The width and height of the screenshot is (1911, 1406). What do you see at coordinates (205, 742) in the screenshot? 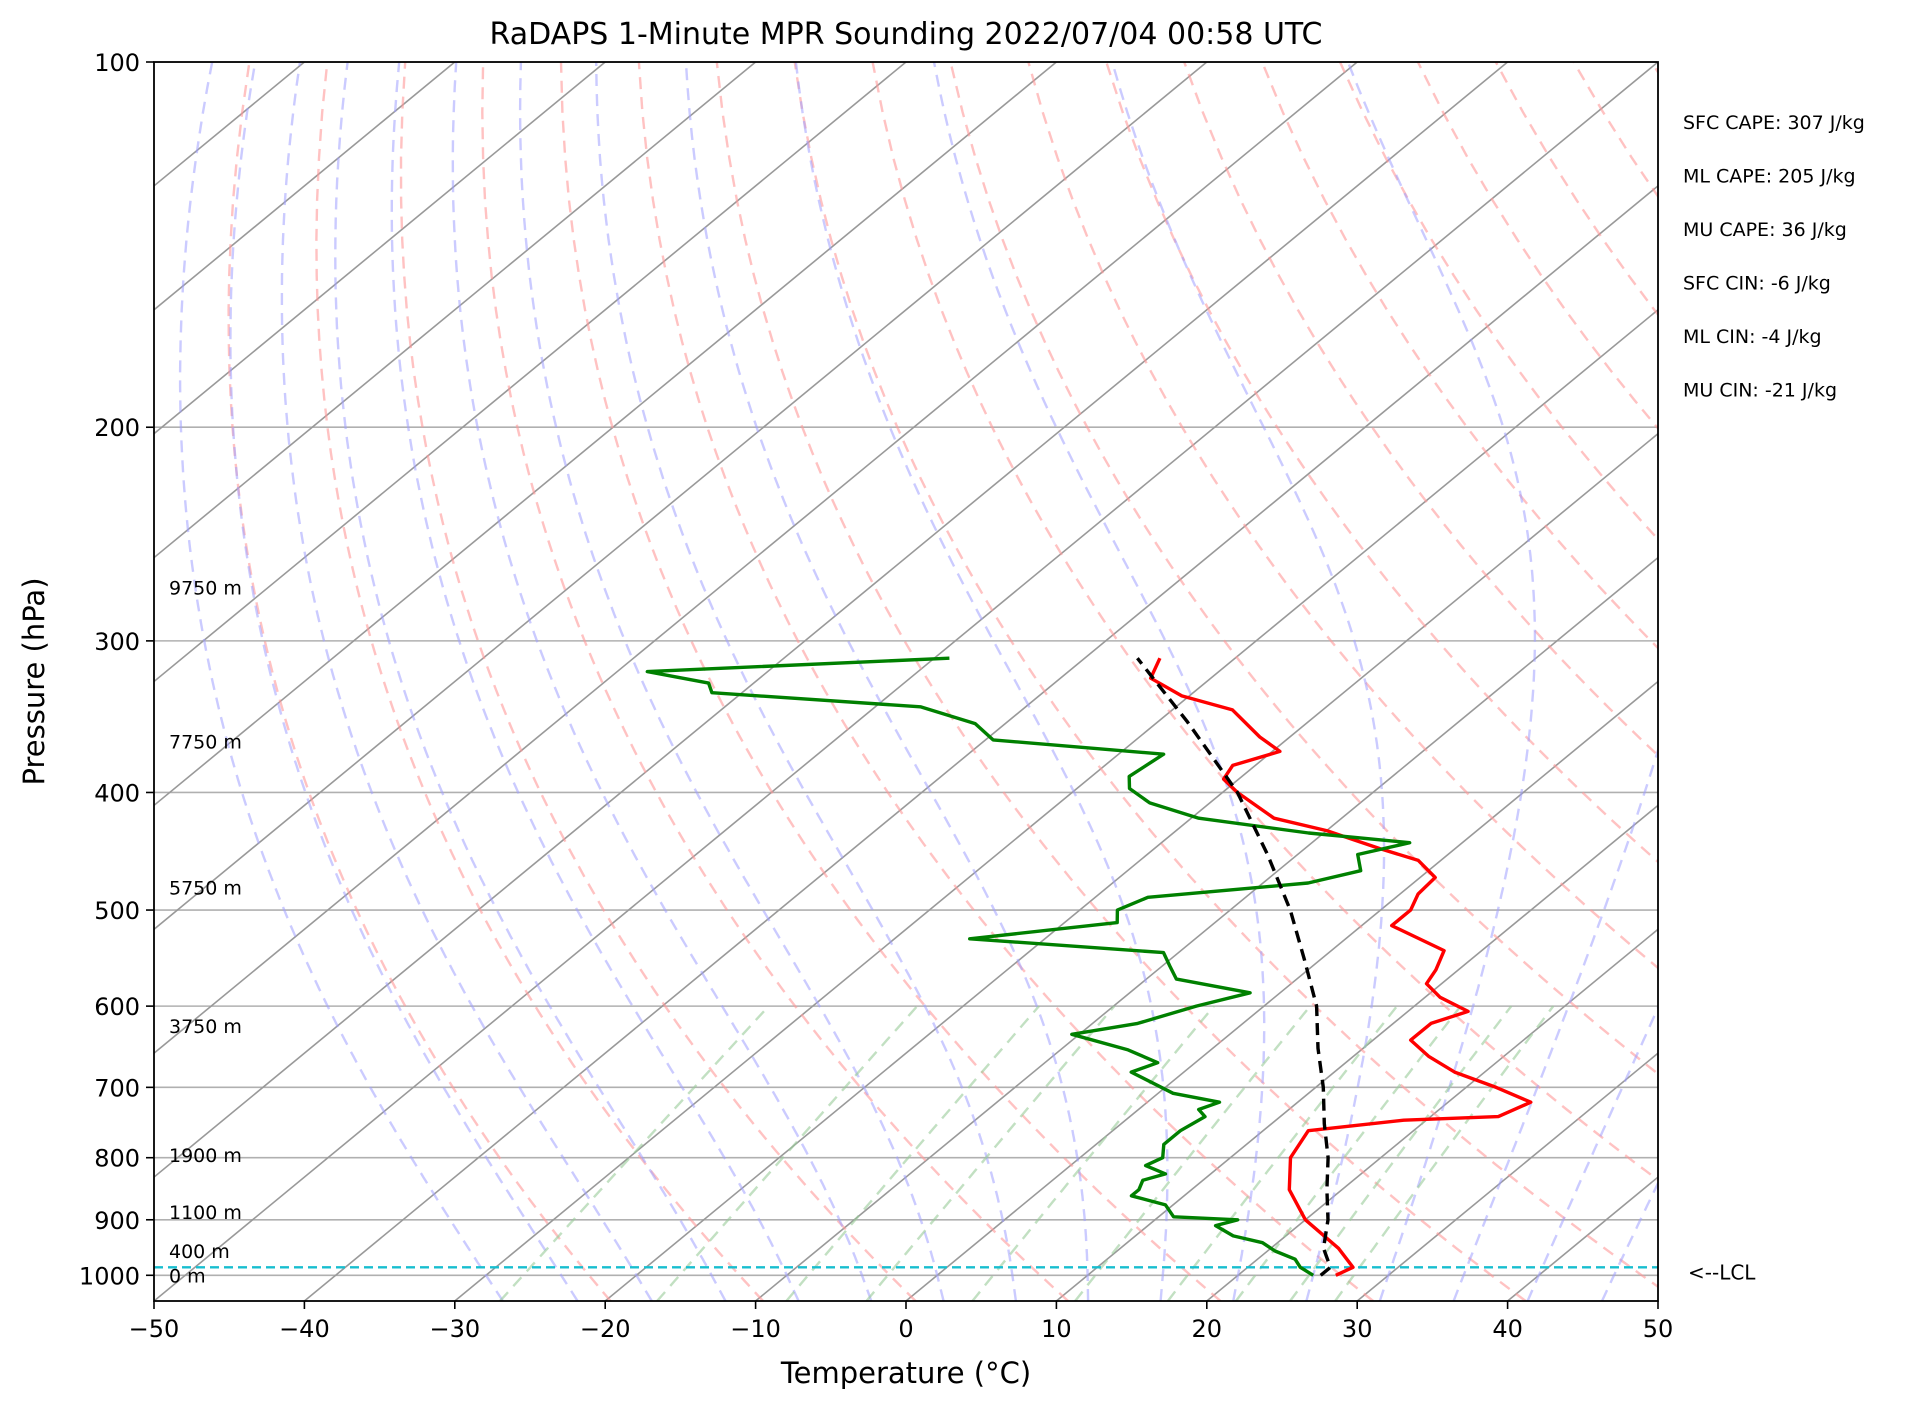
I see `height-label: 7750 m` at bounding box center [205, 742].